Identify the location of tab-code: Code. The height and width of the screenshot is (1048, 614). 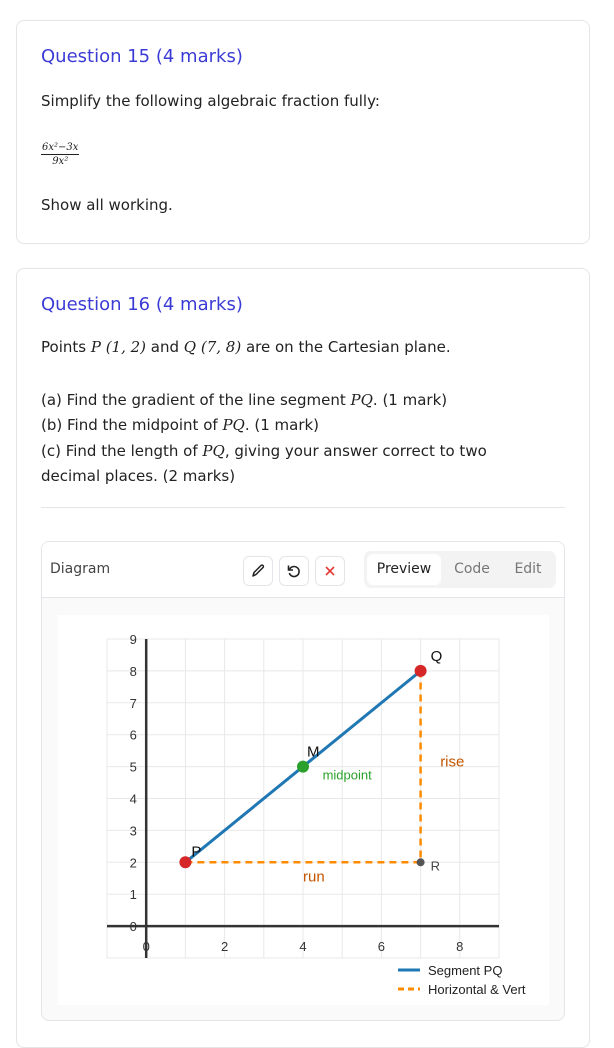
(472, 569).